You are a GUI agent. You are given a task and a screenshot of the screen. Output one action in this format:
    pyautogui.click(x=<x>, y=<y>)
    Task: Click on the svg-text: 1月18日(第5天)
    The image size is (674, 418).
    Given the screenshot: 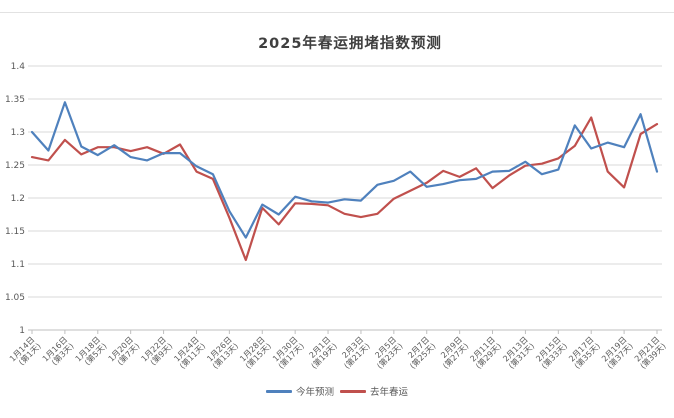 What is the action you would take?
    pyautogui.click(x=91, y=352)
    